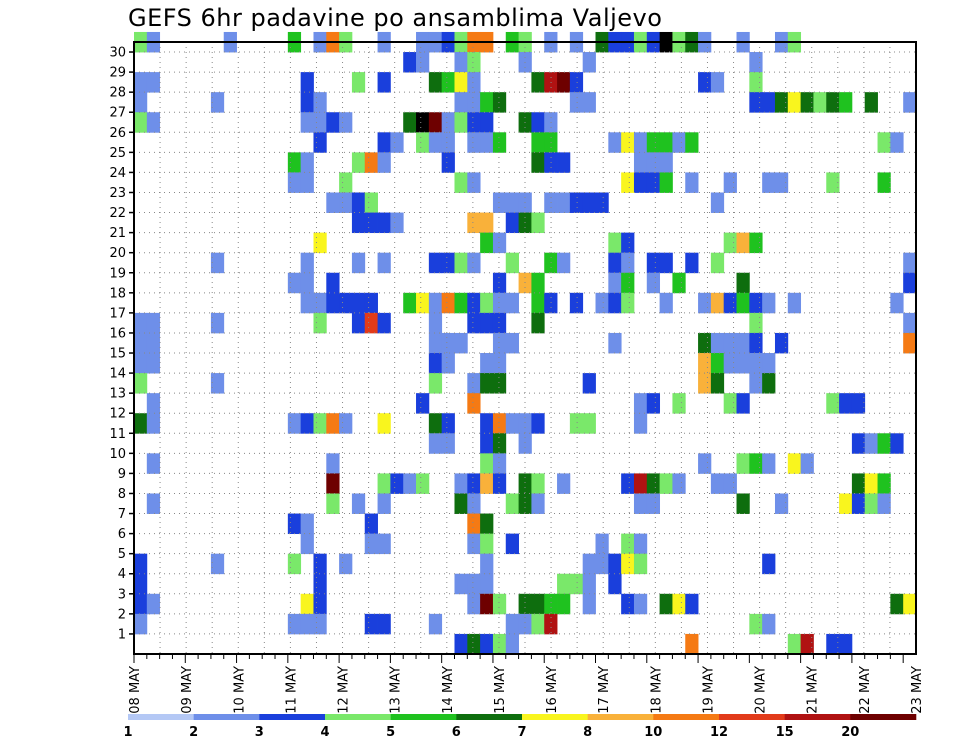  Describe the element at coordinates (117, 333) in the screenshot. I see `y-tick-label: 16` at that location.